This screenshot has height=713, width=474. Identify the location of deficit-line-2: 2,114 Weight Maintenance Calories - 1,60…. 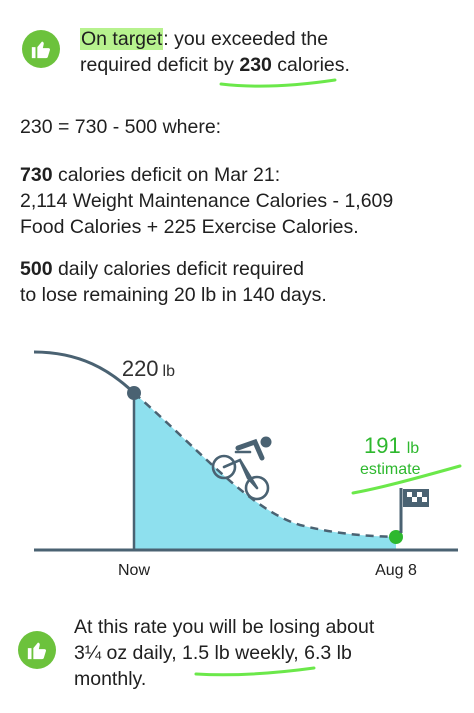
(207, 201).